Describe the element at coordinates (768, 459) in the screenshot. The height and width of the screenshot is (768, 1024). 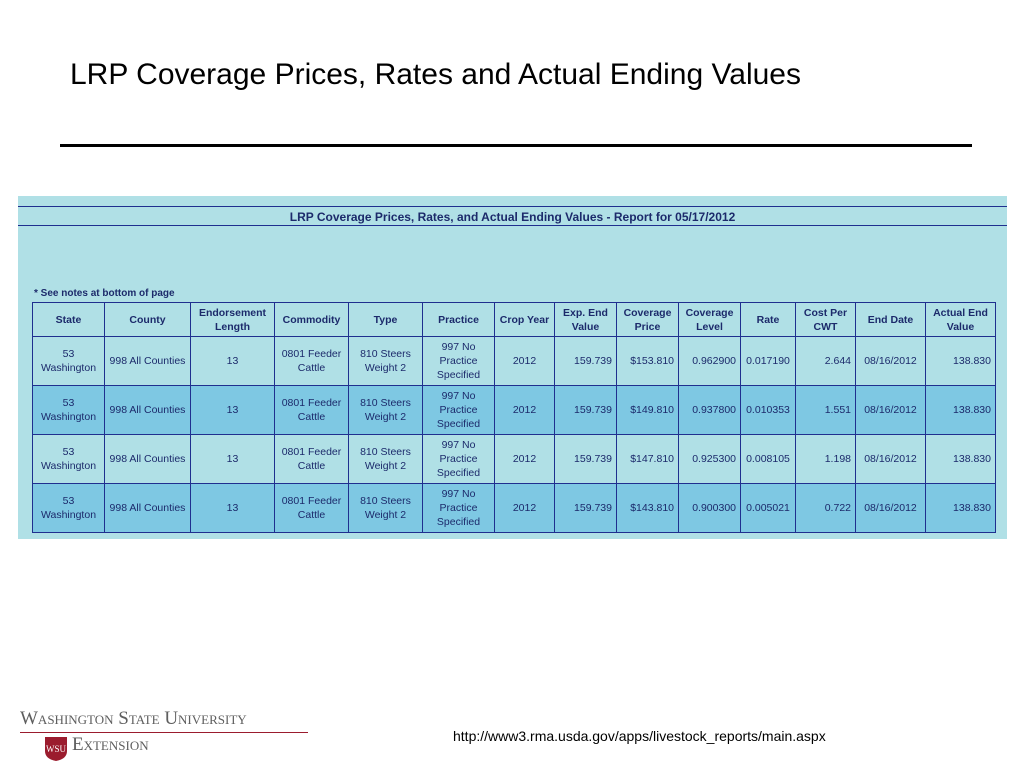
I see `table-cell: 0.008105` at that location.